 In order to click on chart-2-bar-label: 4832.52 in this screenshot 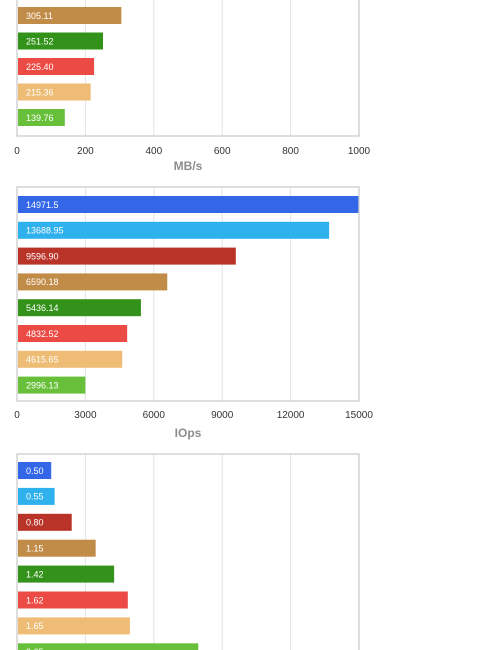, I will do `click(42, 334)`.